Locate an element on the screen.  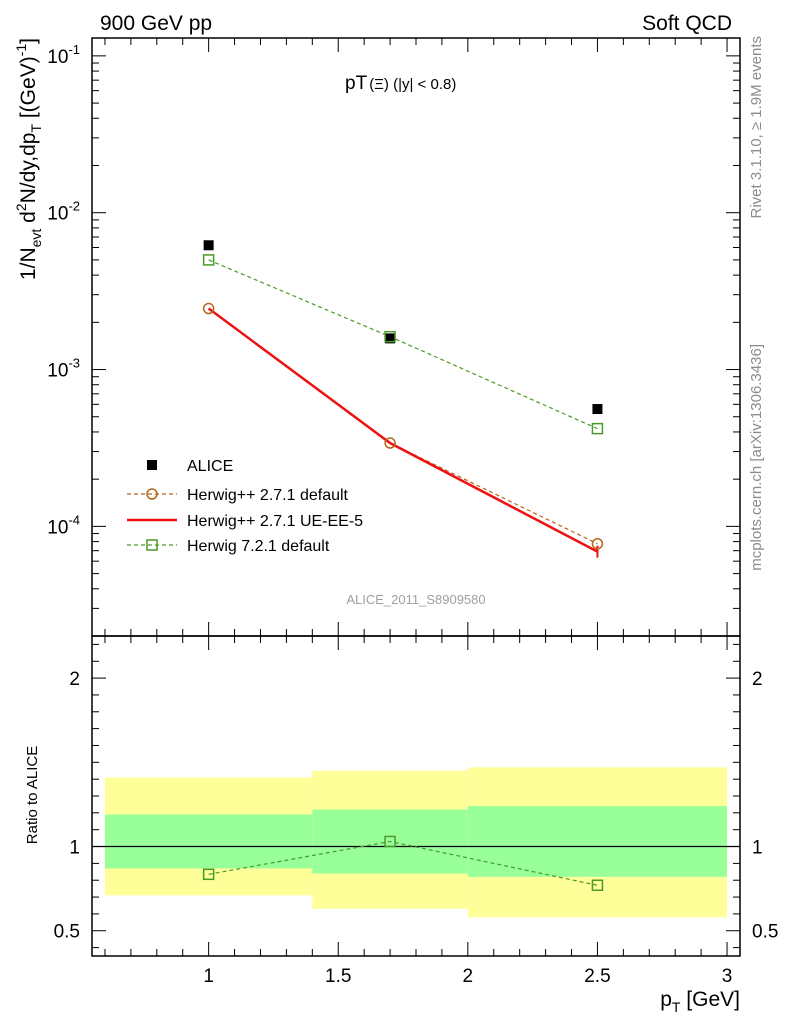
legend-label-herwigpp-ueee5: Herwig++ 2.7.1 UE-EE-5 is located at coordinates (275, 521).